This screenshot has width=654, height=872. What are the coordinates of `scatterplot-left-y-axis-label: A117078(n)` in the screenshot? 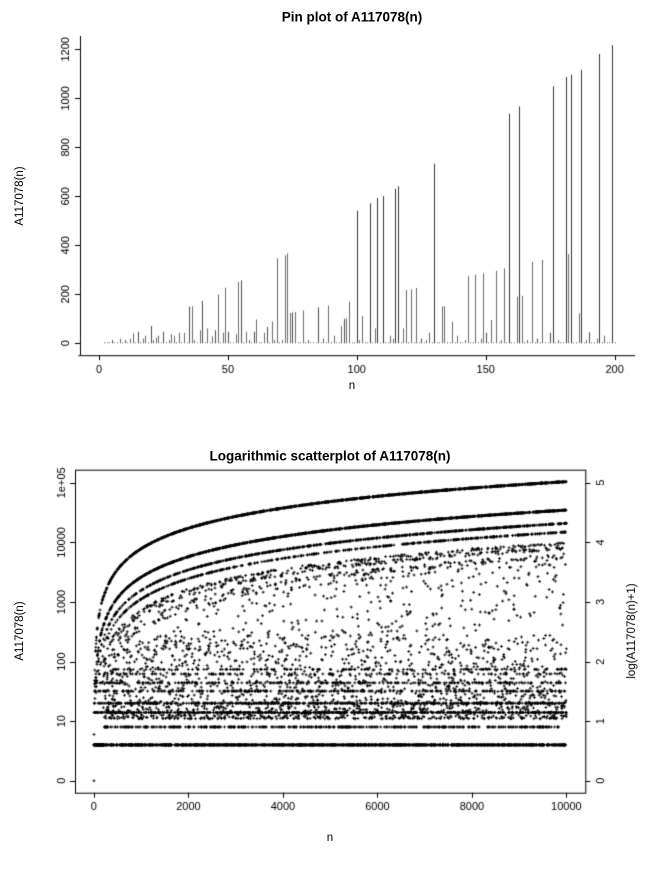 It's located at (20, 631).